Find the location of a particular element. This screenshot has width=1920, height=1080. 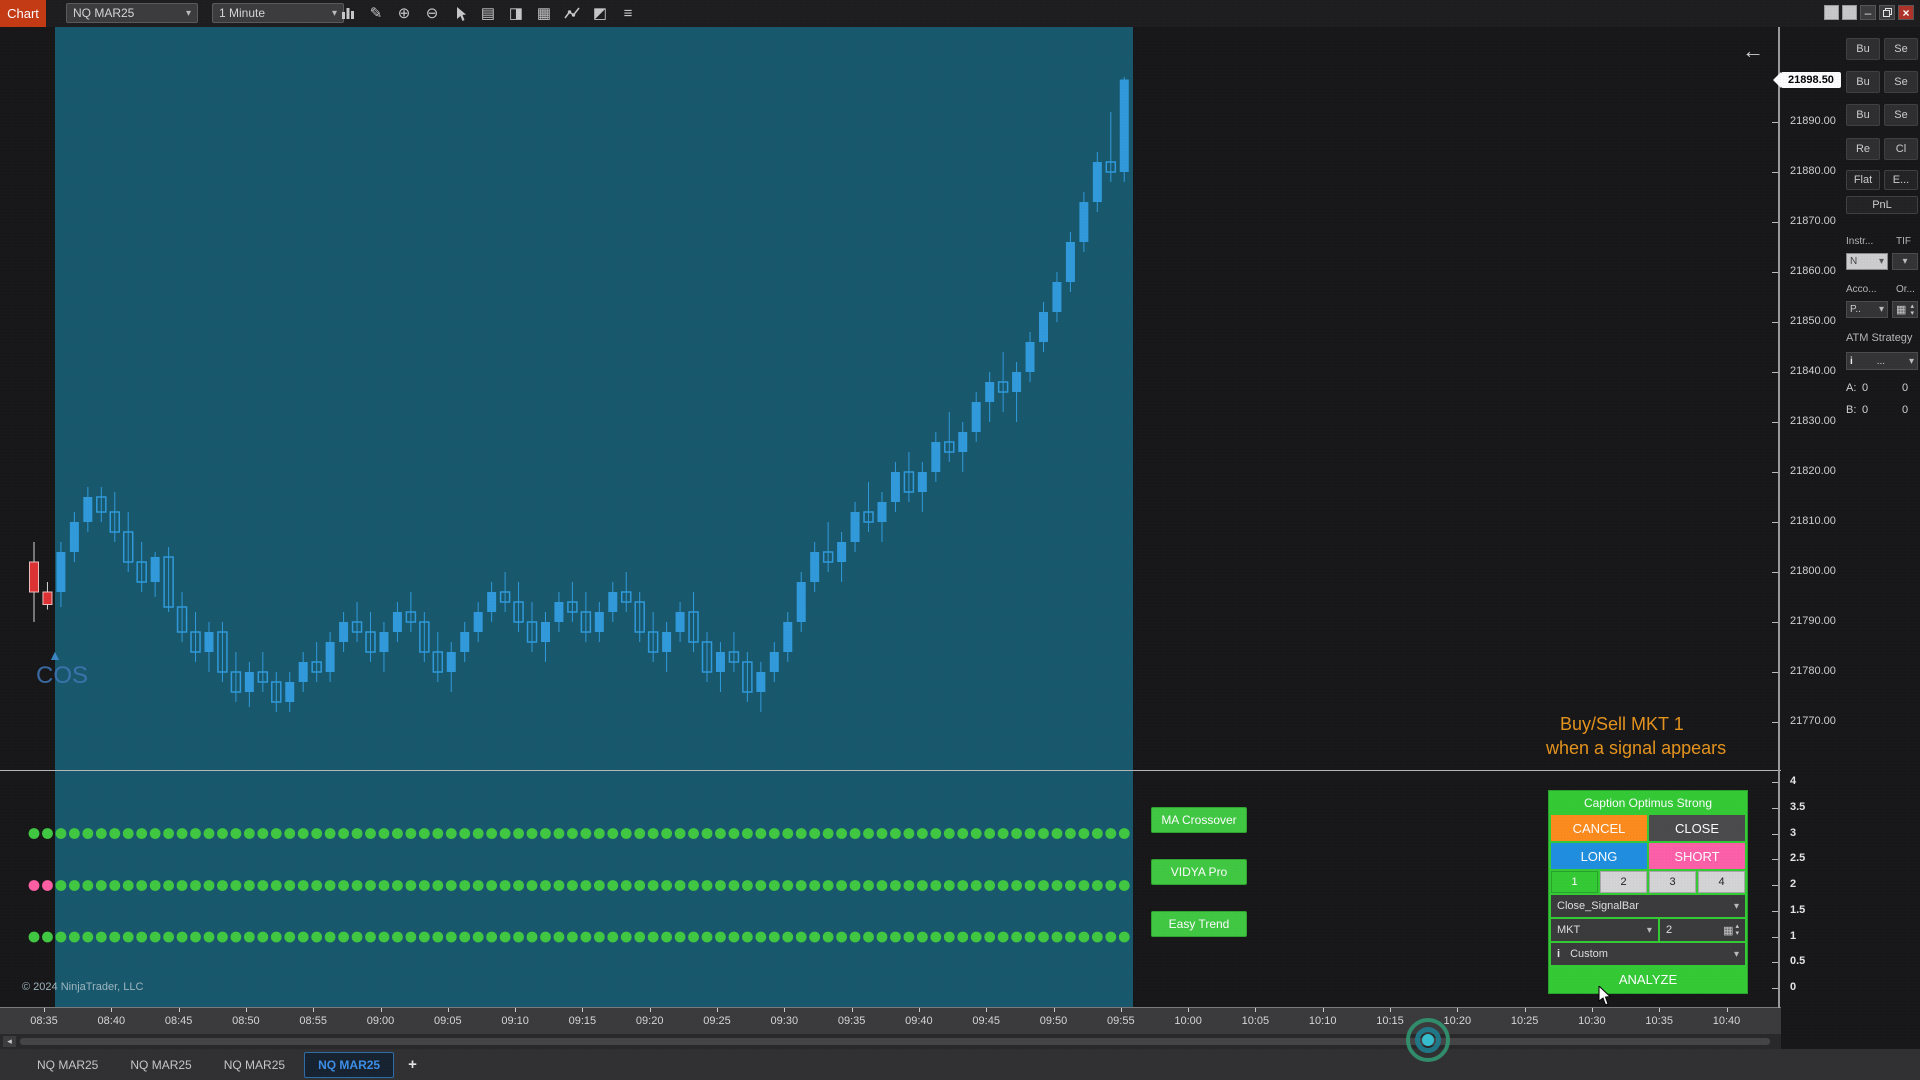

atm-b-label: B: is located at coordinates (1851, 410).